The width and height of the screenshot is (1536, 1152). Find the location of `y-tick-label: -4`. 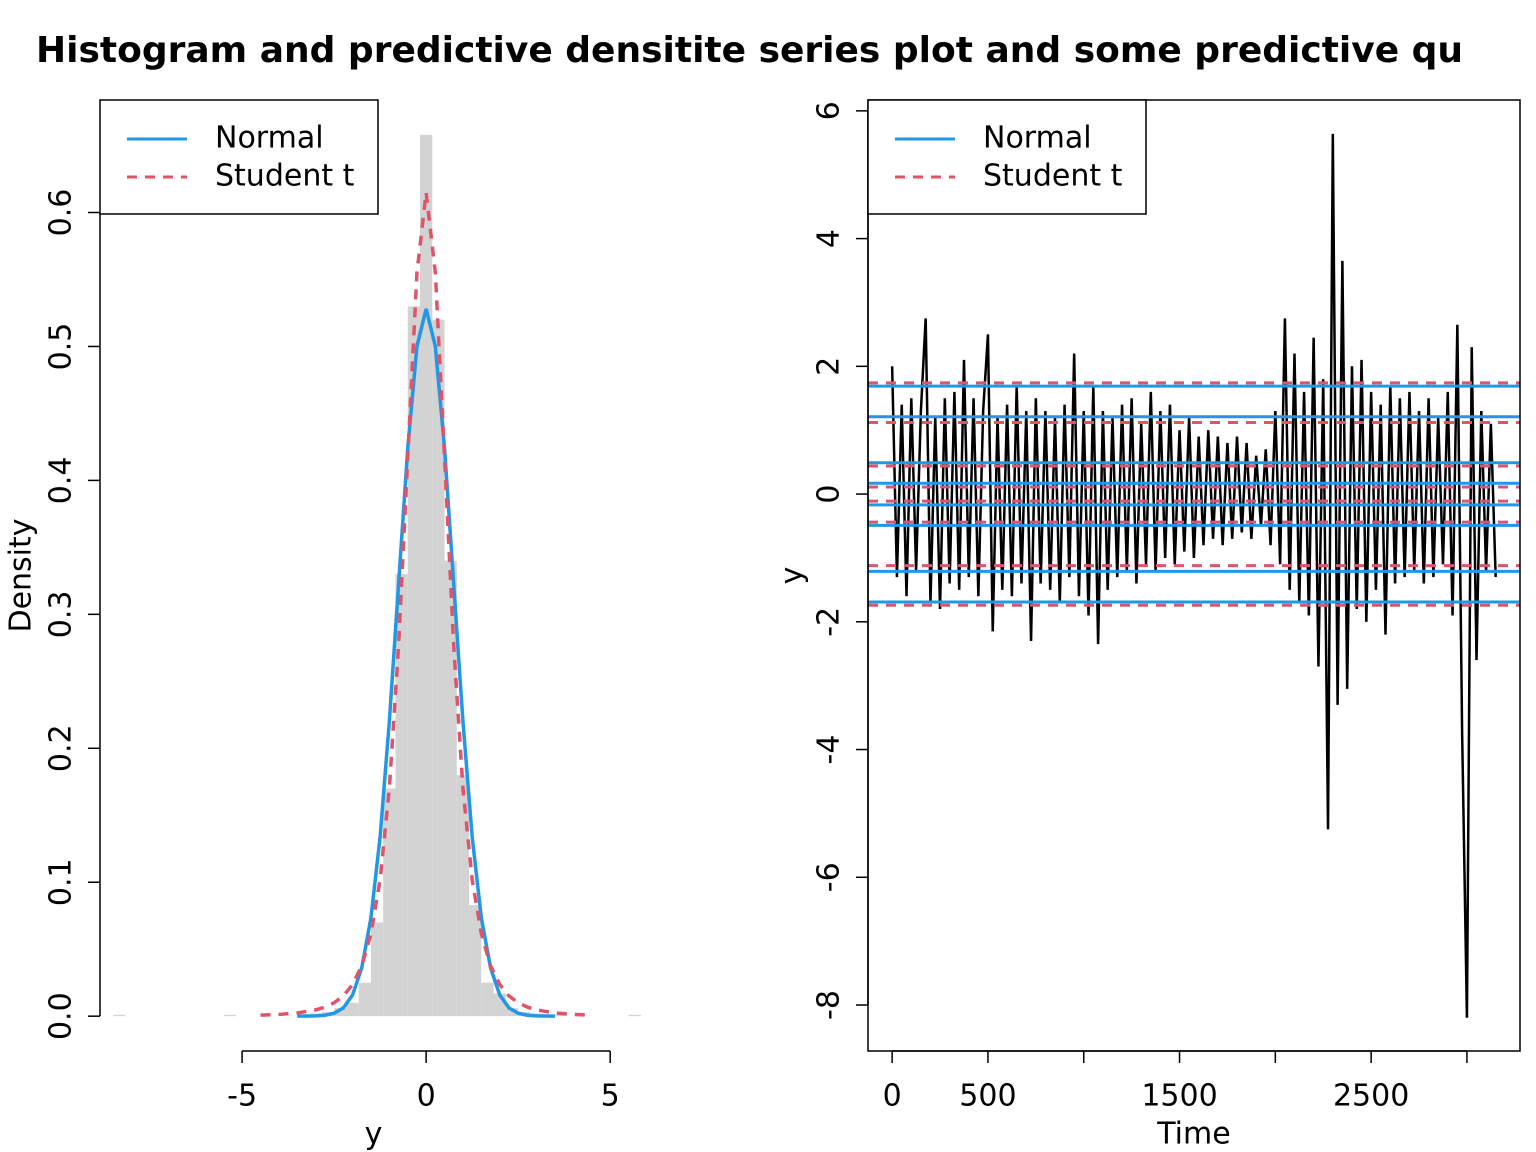

y-tick-label: -4 is located at coordinates (829, 750).